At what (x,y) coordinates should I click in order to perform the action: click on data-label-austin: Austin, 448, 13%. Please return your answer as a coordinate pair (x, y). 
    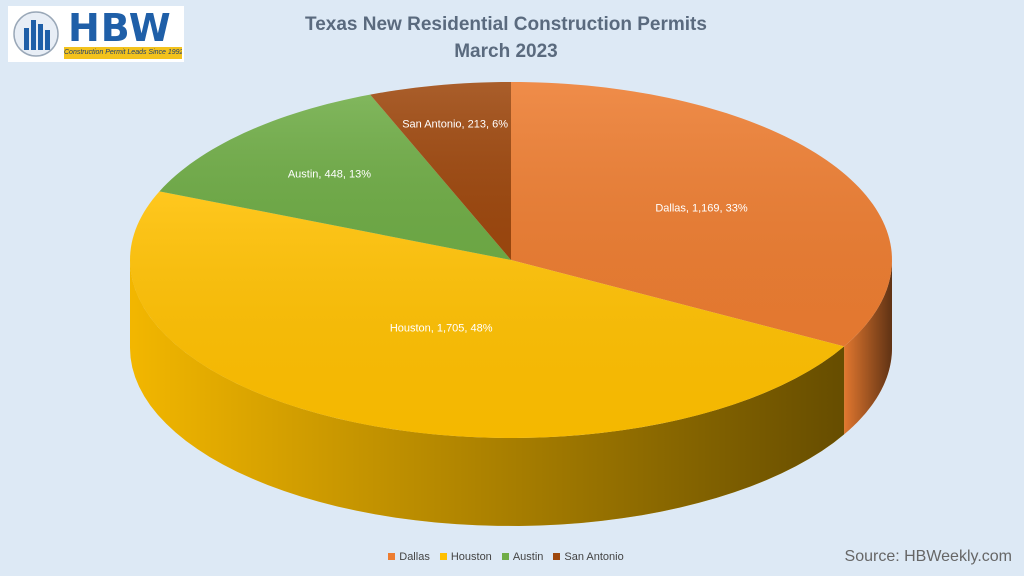
    Looking at the image, I should click on (329, 175).